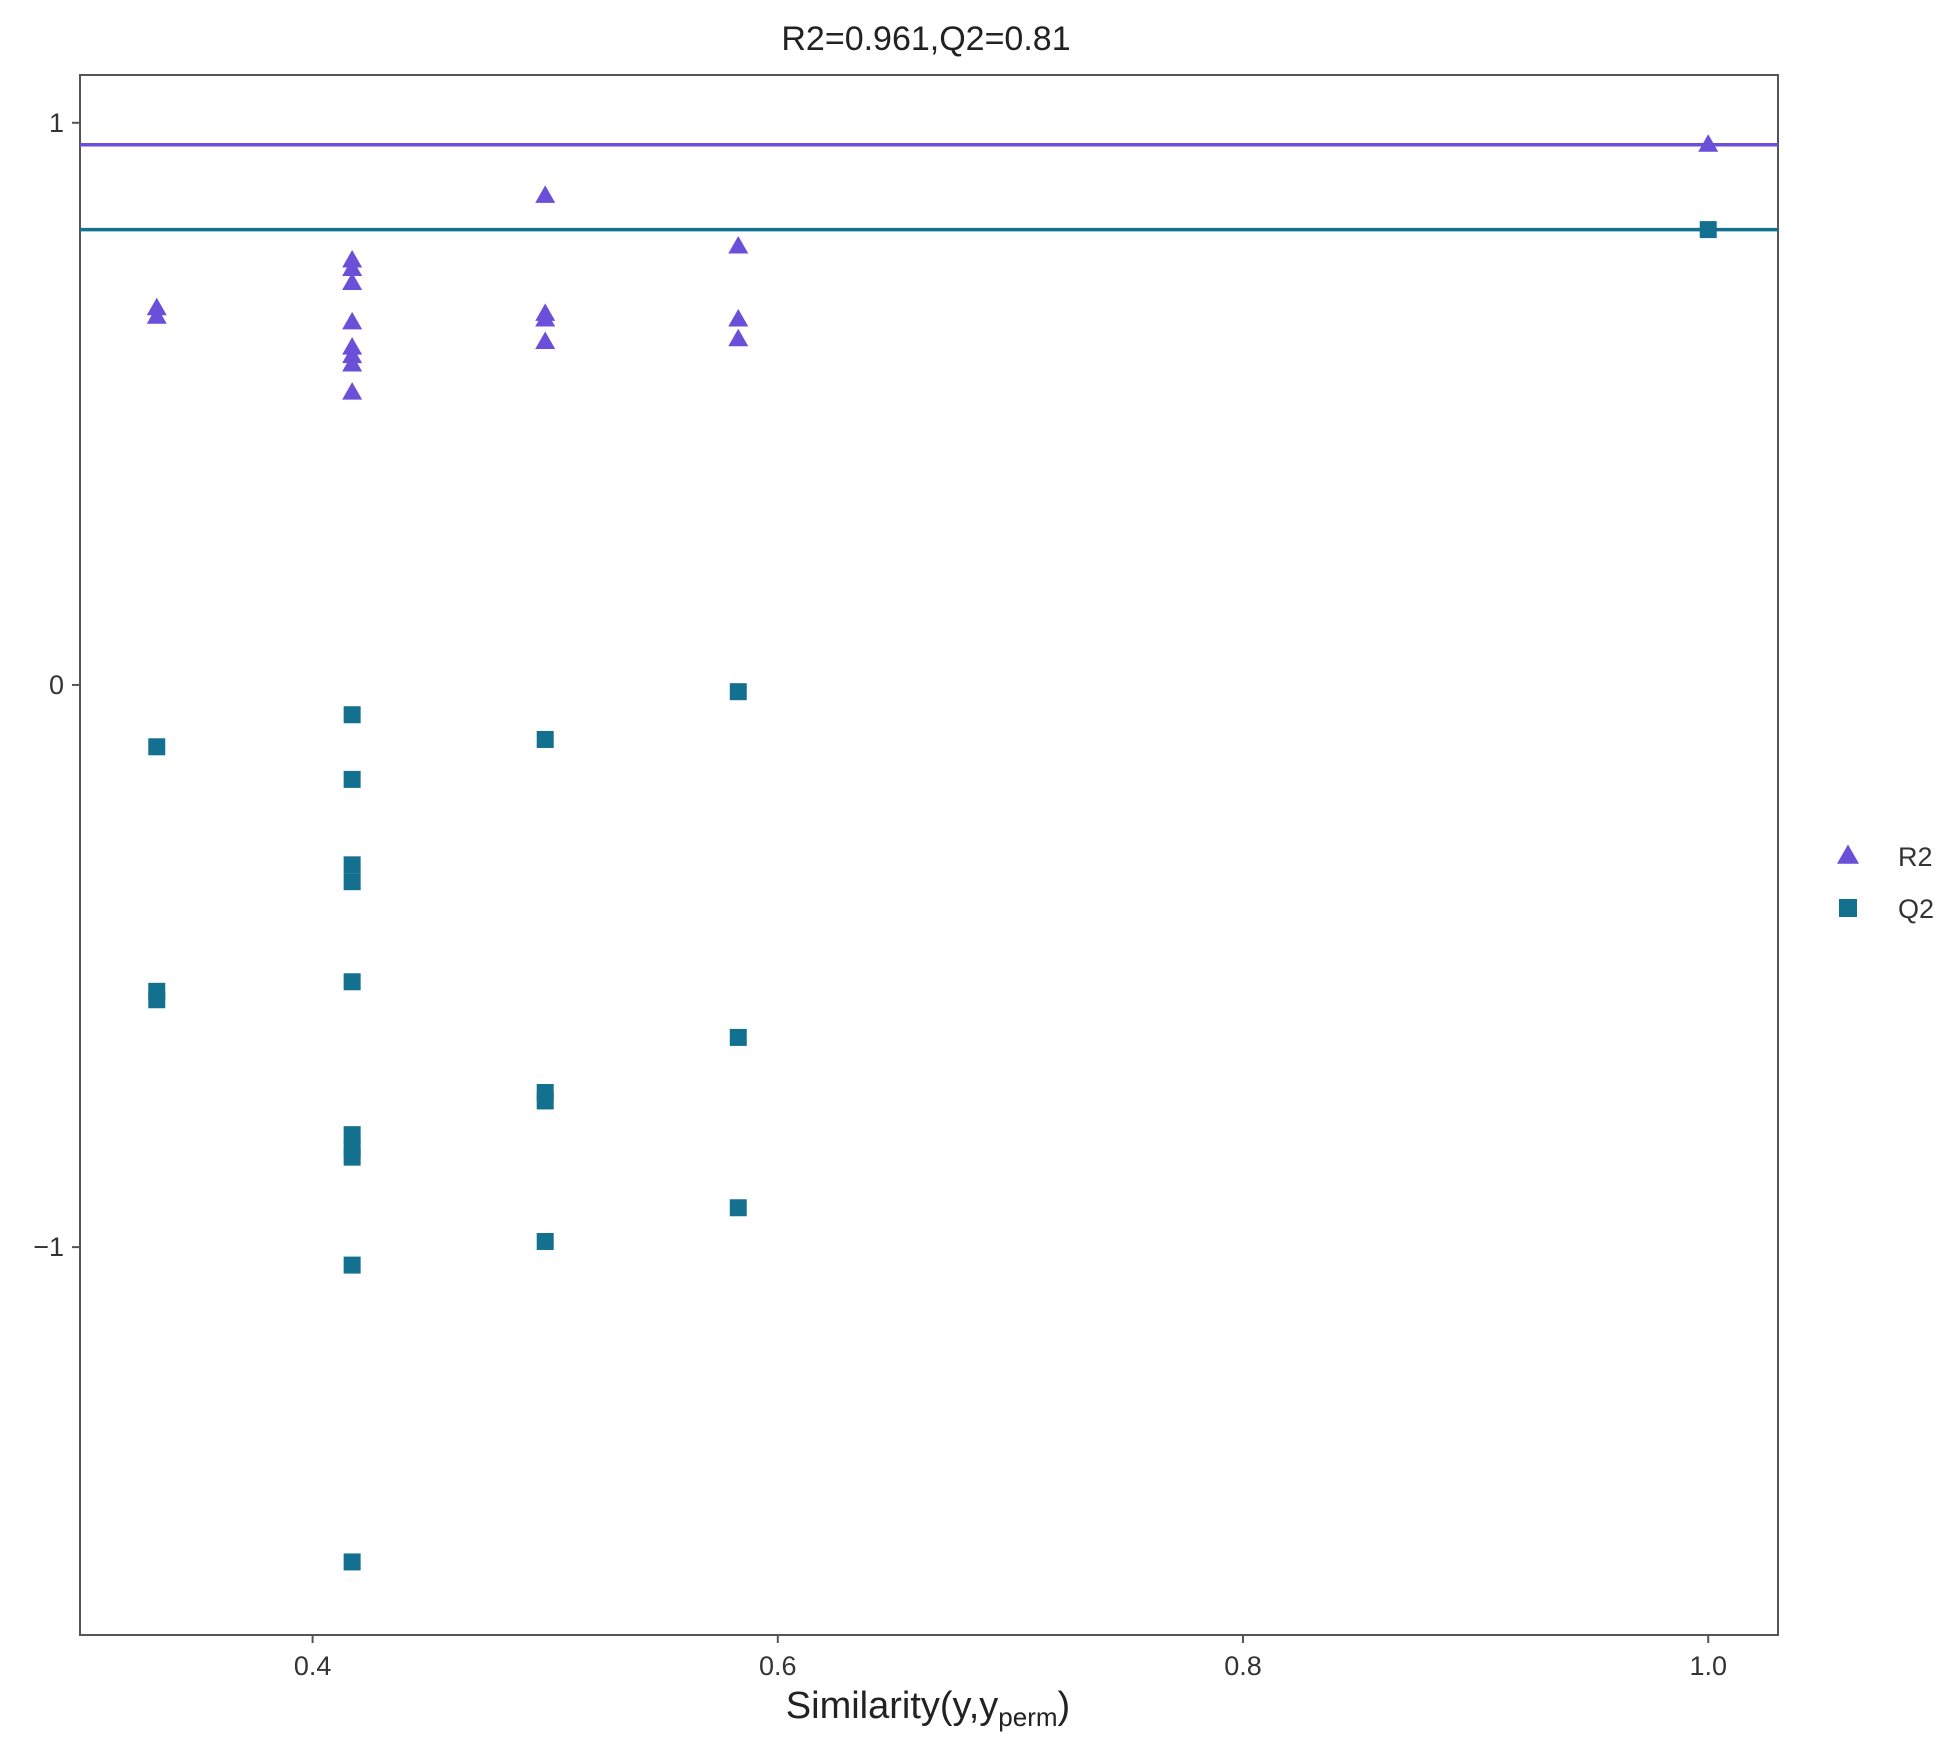  What do you see at coordinates (1885, 883) in the screenshot?
I see `legend: R2 Q2` at bounding box center [1885, 883].